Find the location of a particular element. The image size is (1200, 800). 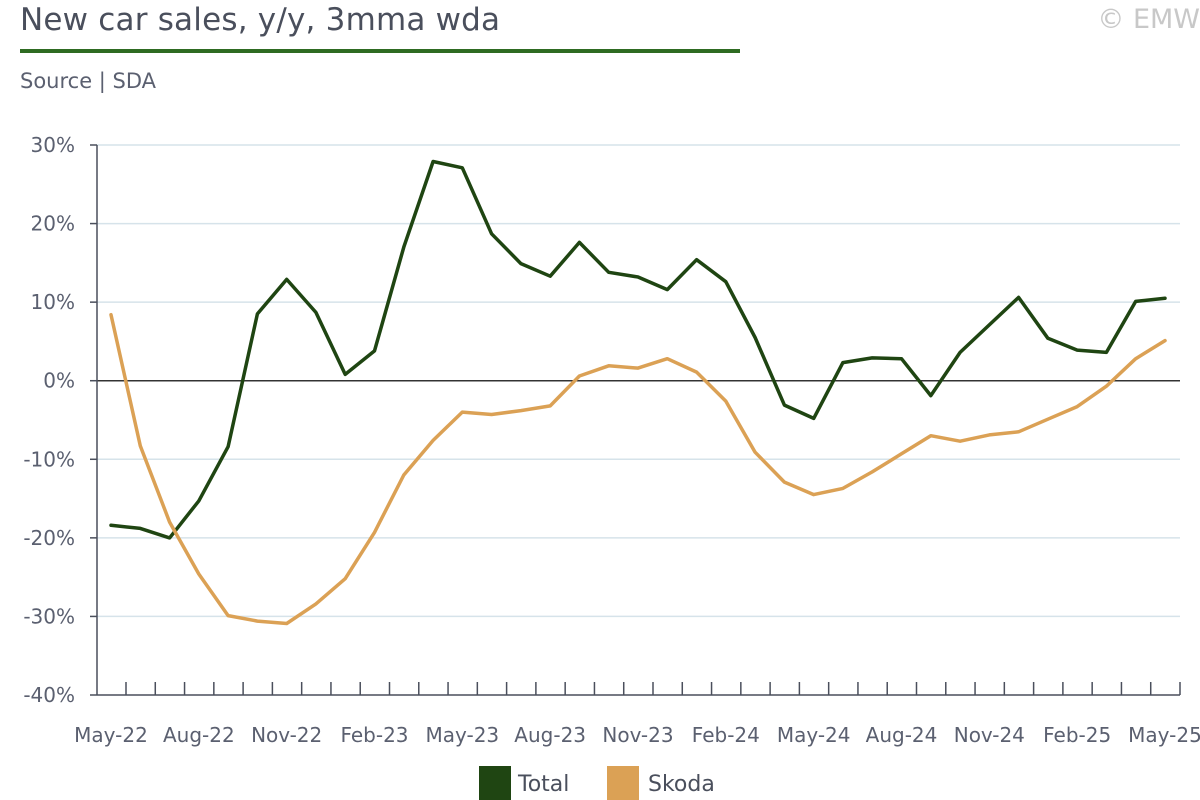

y-tick-label: -10% is located at coordinates (49, 459).